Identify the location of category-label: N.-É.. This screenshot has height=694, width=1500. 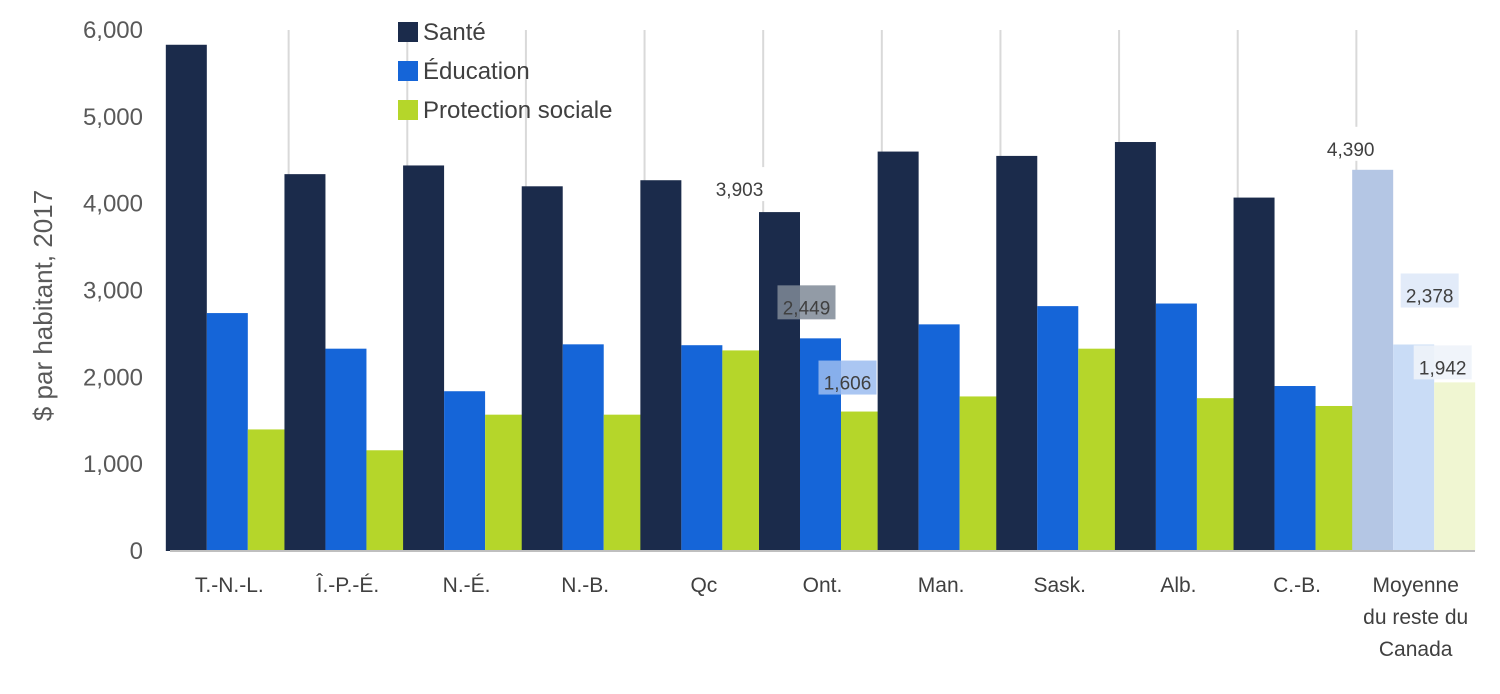
(467, 585).